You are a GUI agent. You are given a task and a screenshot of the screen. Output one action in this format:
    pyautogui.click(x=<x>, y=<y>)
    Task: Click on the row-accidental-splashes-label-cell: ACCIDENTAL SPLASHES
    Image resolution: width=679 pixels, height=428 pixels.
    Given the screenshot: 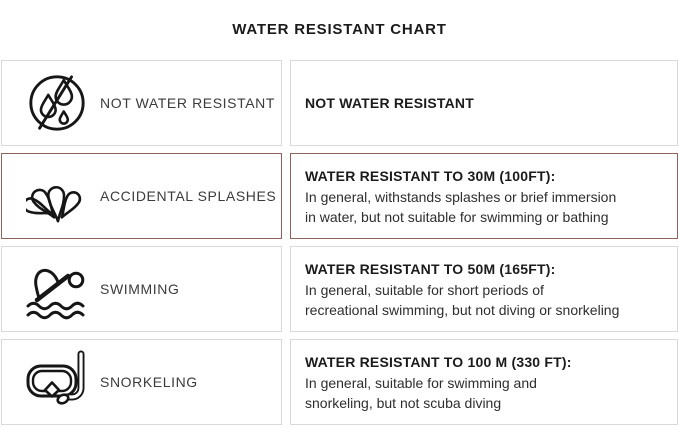 What is the action you would take?
    pyautogui.click(x=141, y=196)
    